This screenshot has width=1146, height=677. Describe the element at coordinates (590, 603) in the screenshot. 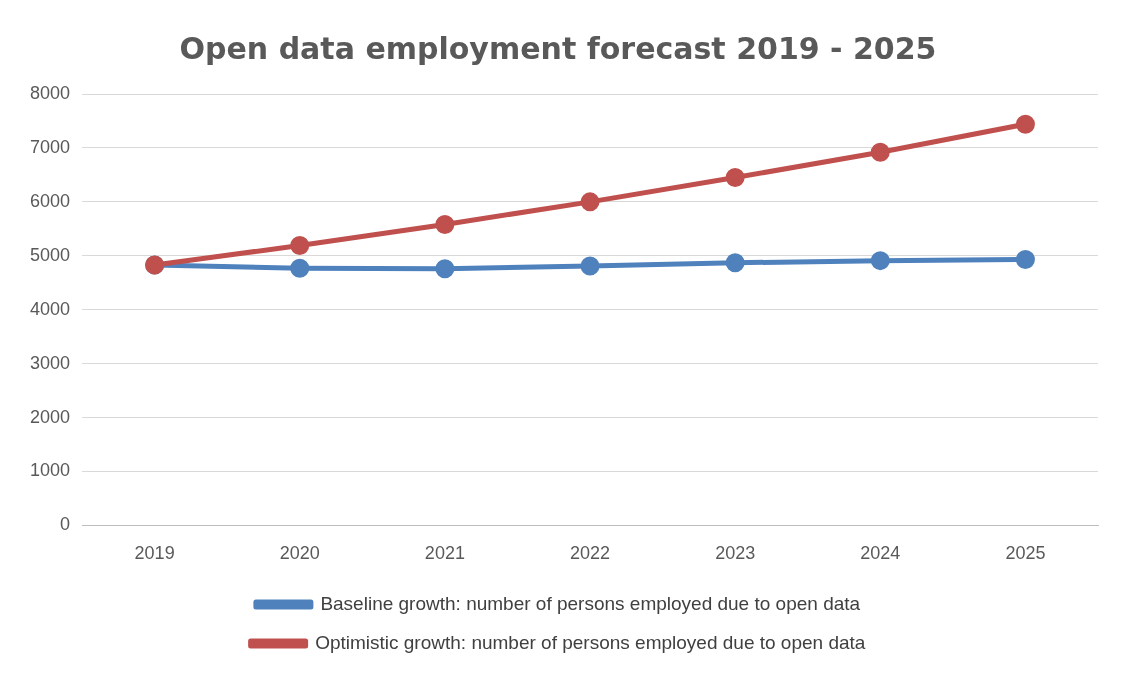

I see `legend-label: Baseline growth: number of persons employed due to open data` at that location.